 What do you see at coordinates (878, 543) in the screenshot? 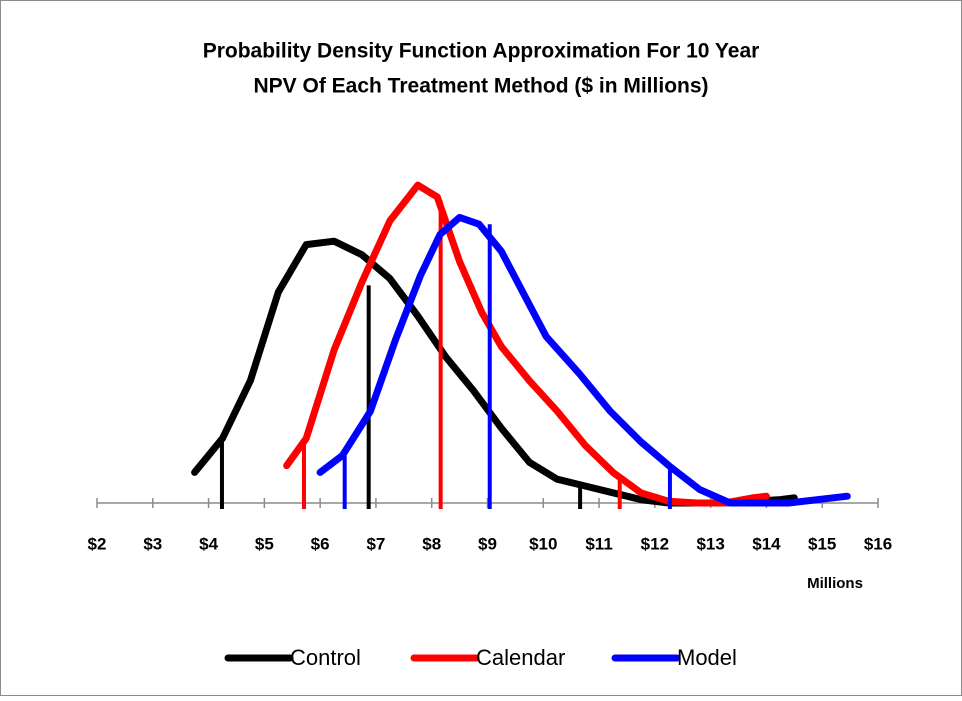
I see `x-tick-label: $16` at bounding box center [878, 543].